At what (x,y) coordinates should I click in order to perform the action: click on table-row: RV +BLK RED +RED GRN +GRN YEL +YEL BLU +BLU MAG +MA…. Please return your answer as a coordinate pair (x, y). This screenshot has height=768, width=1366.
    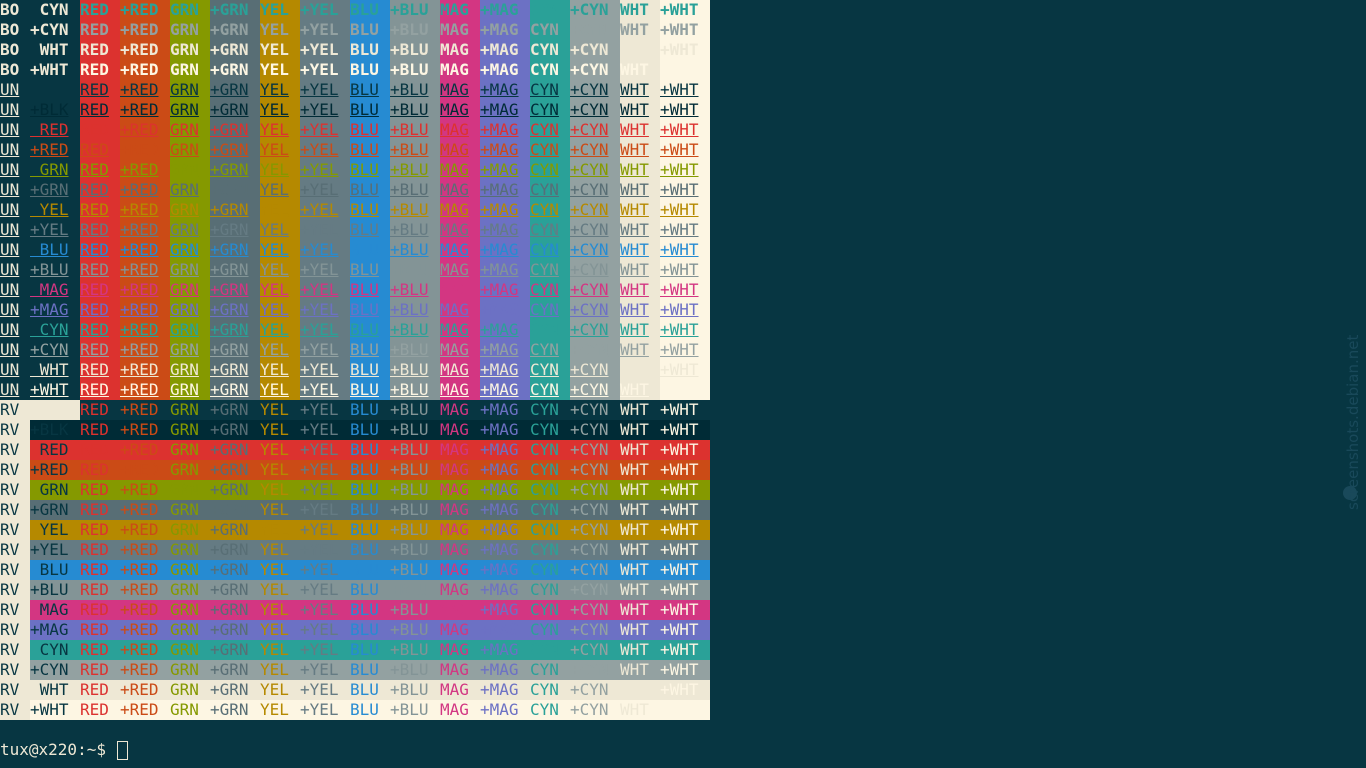
    Looking at the image, I should click on (355, 430).